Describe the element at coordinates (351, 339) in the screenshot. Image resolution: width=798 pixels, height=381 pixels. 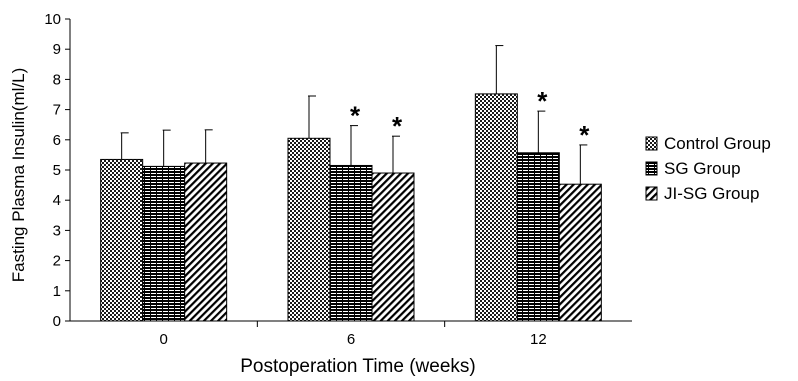
I see `x-tick-label: 6` at that location.